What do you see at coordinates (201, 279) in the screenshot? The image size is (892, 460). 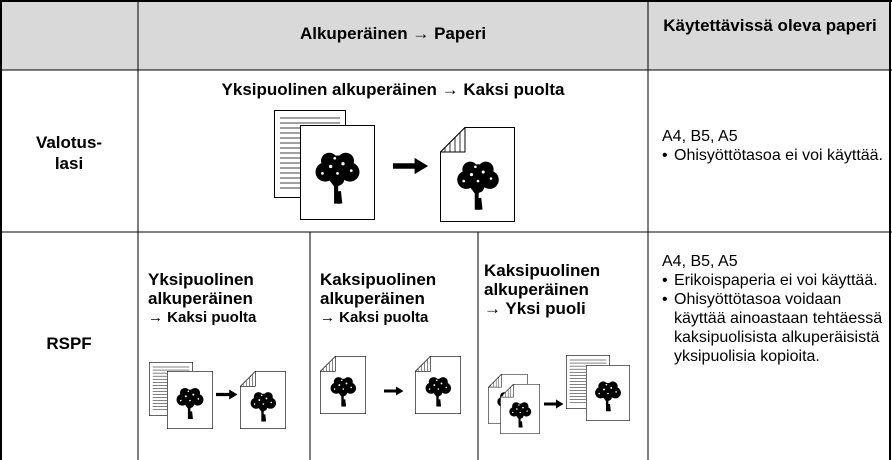 I see `caption-line: Yksipuolinen` at bounding box center [201, 279].